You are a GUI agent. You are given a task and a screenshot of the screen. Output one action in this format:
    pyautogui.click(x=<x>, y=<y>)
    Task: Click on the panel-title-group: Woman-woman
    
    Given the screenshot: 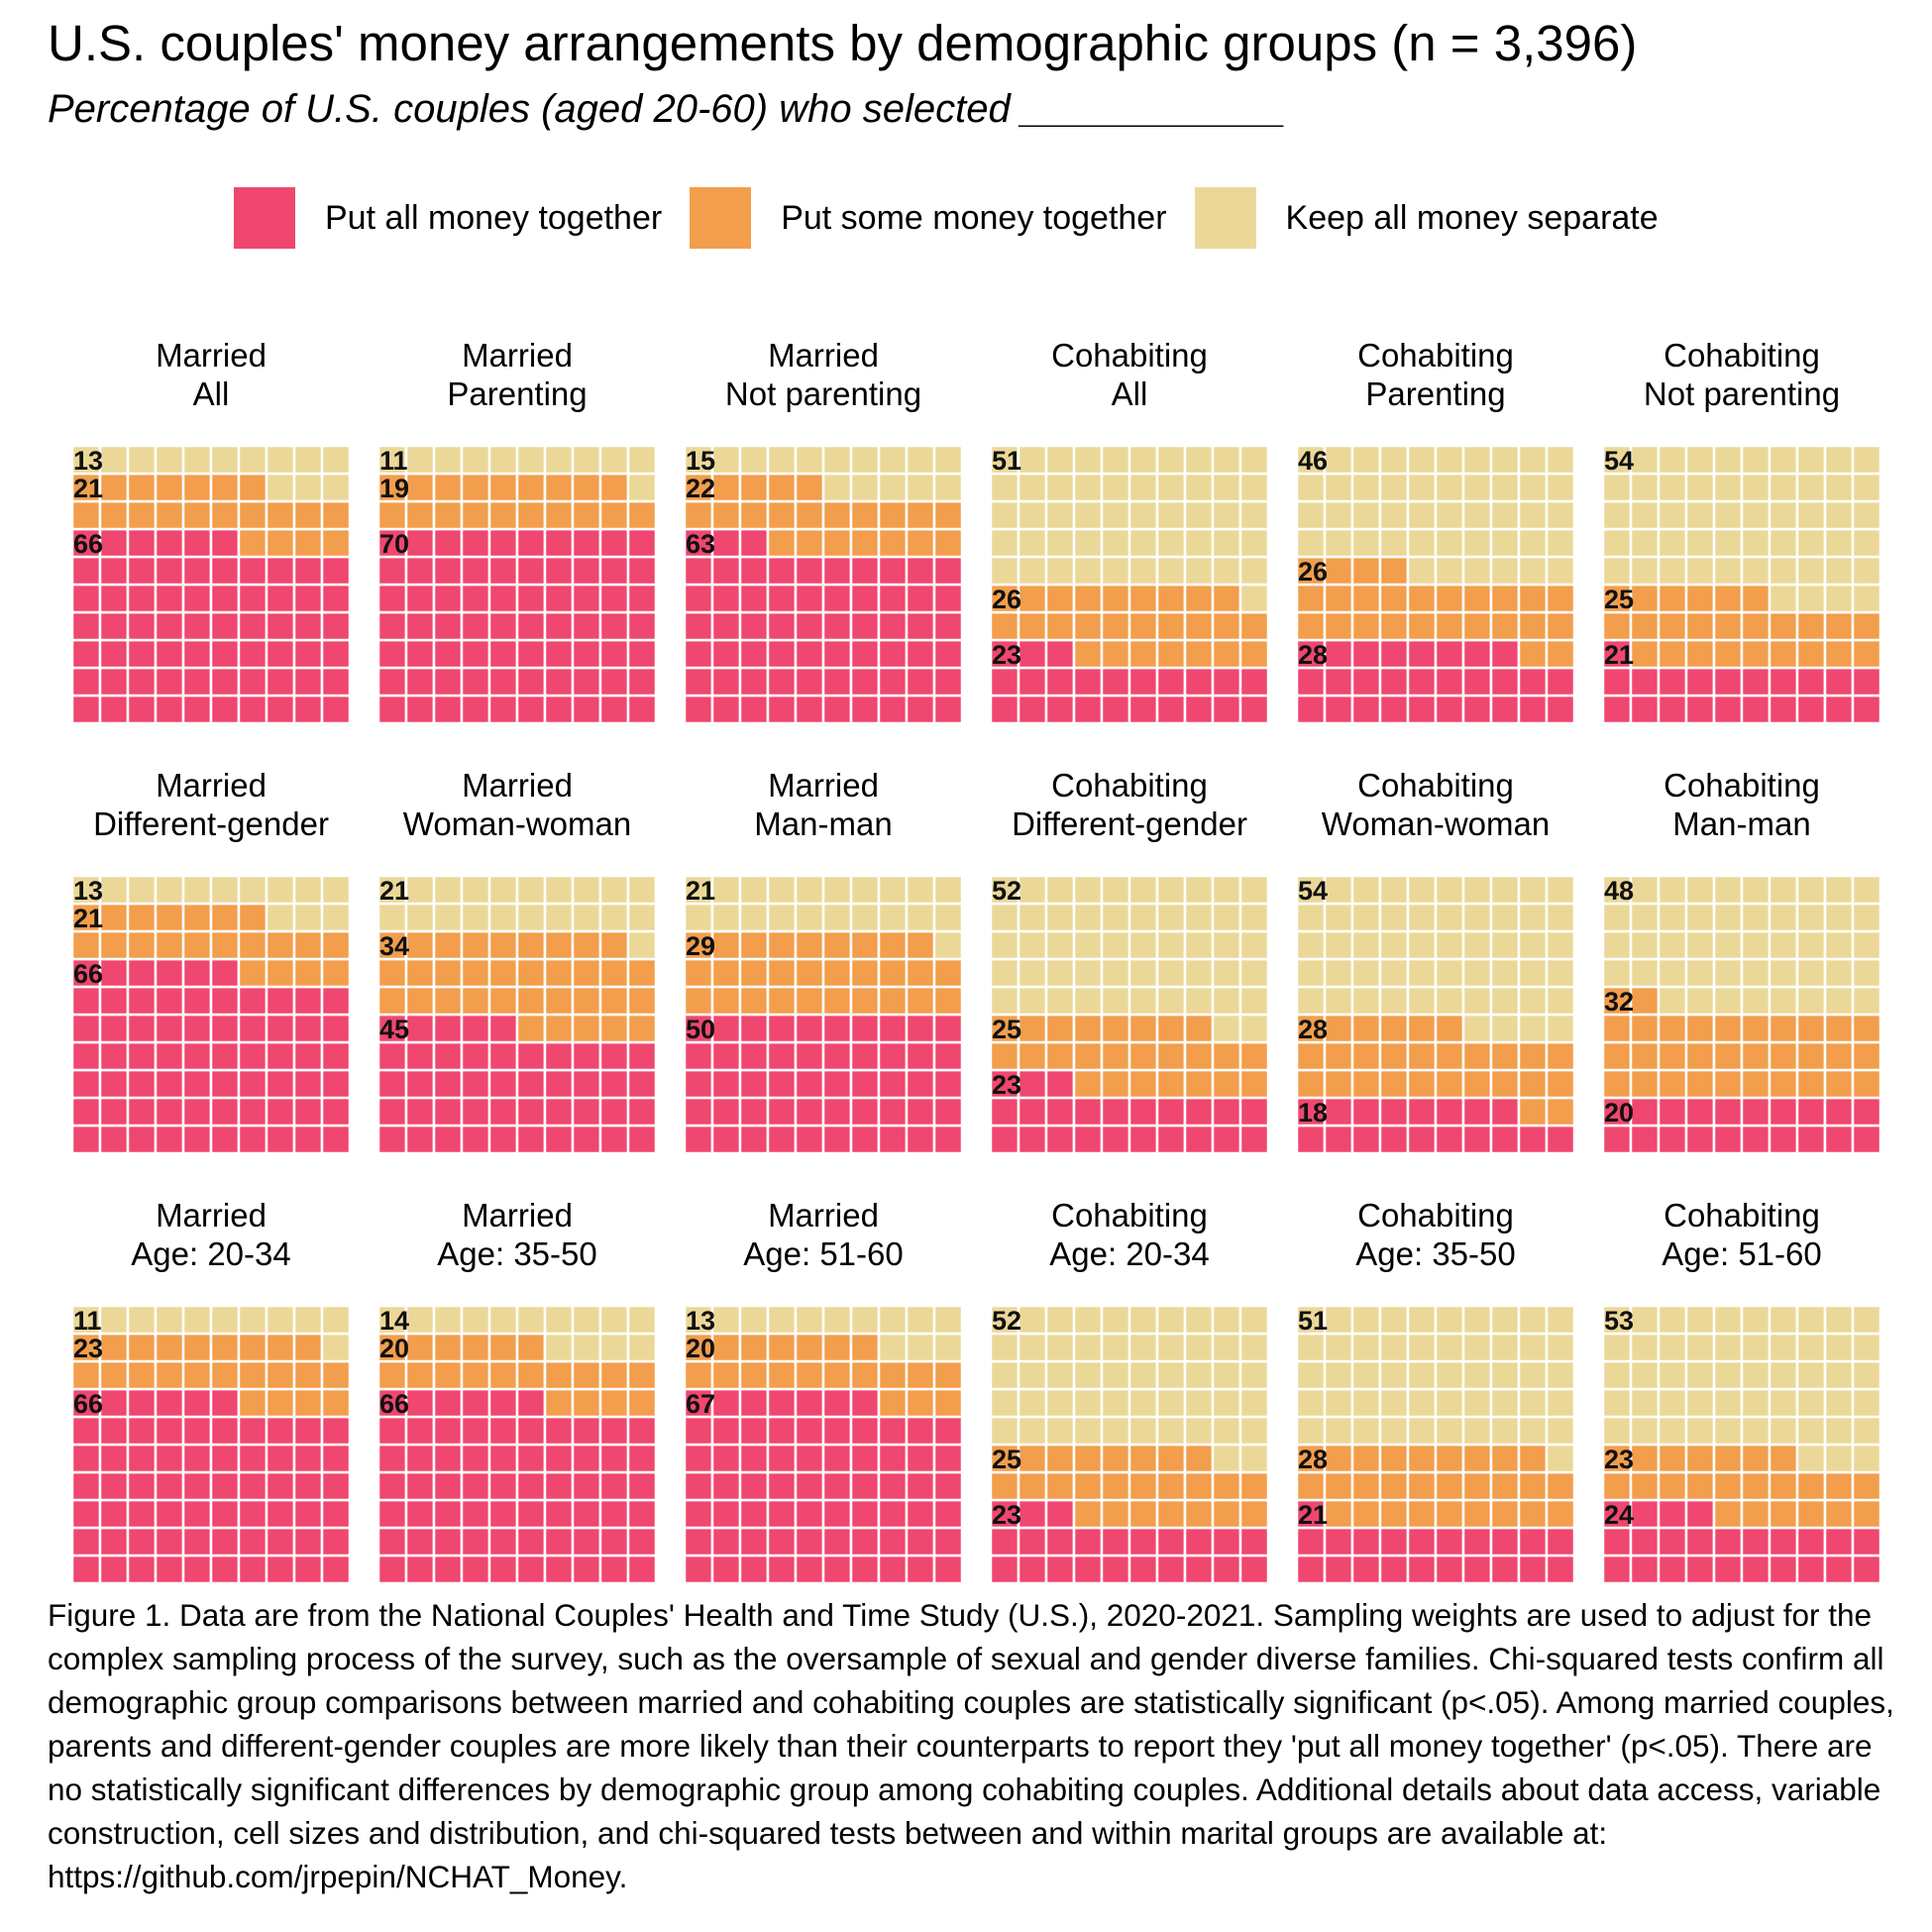 What is the action you would take?
    pyautogui.click(x=517, y=823)
    